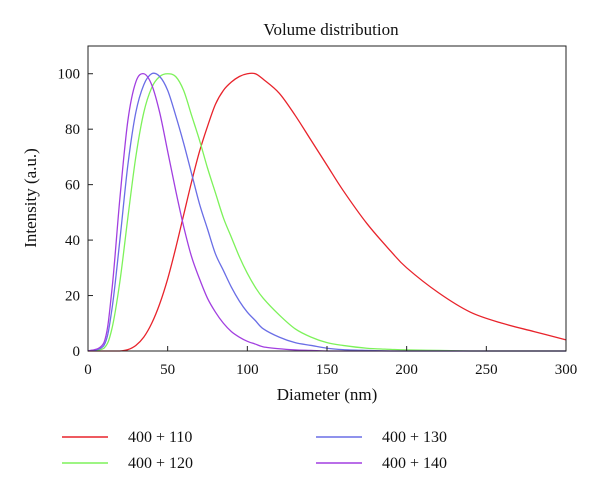 The width and height of the screenshot is (600, 493). Describe the element at coordinates (160, 463) in the screenshot. I see `legend-label-2: 400 + 120` at that location.